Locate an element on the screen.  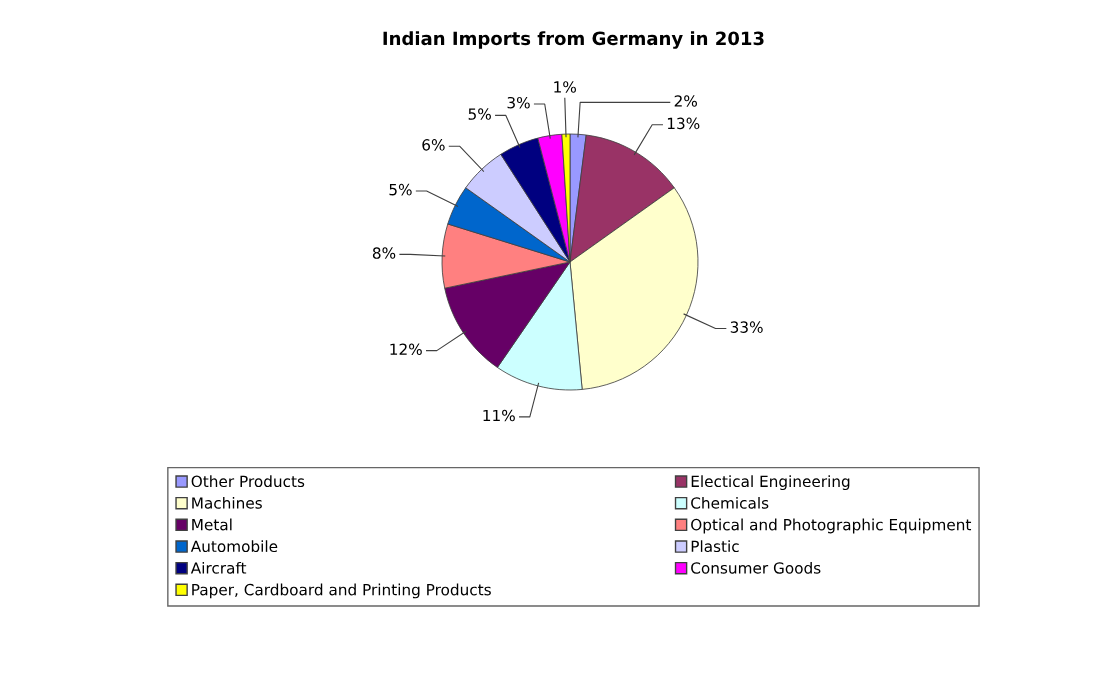
legend-label: Chemicals is located at coordinates (730, 502).